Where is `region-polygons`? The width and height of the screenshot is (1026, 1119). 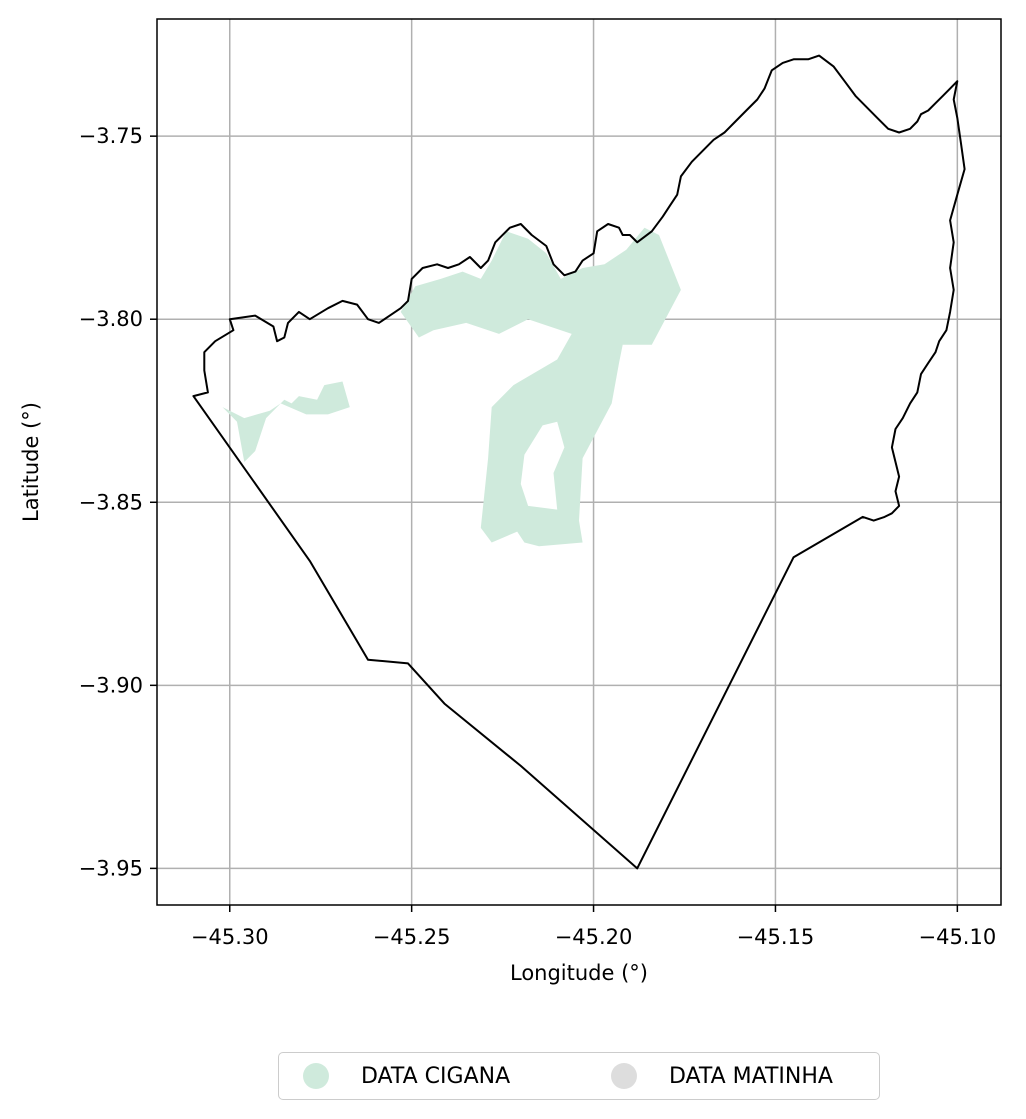 region-polygons is located at coordinates (451, 387).